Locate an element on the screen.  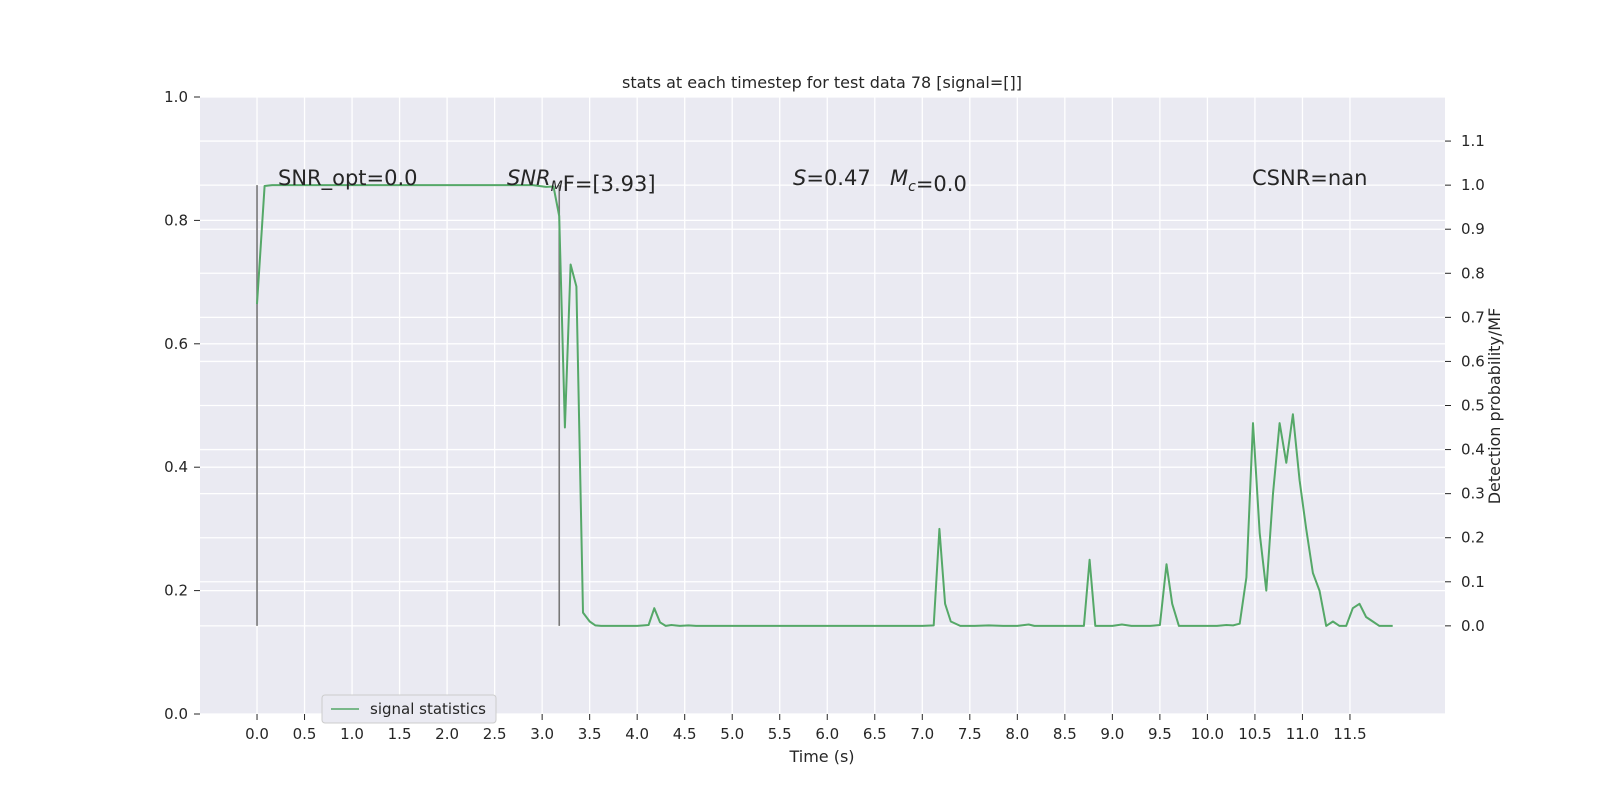
y-tick-label: 0.8 is located at coordinates (176, 220).